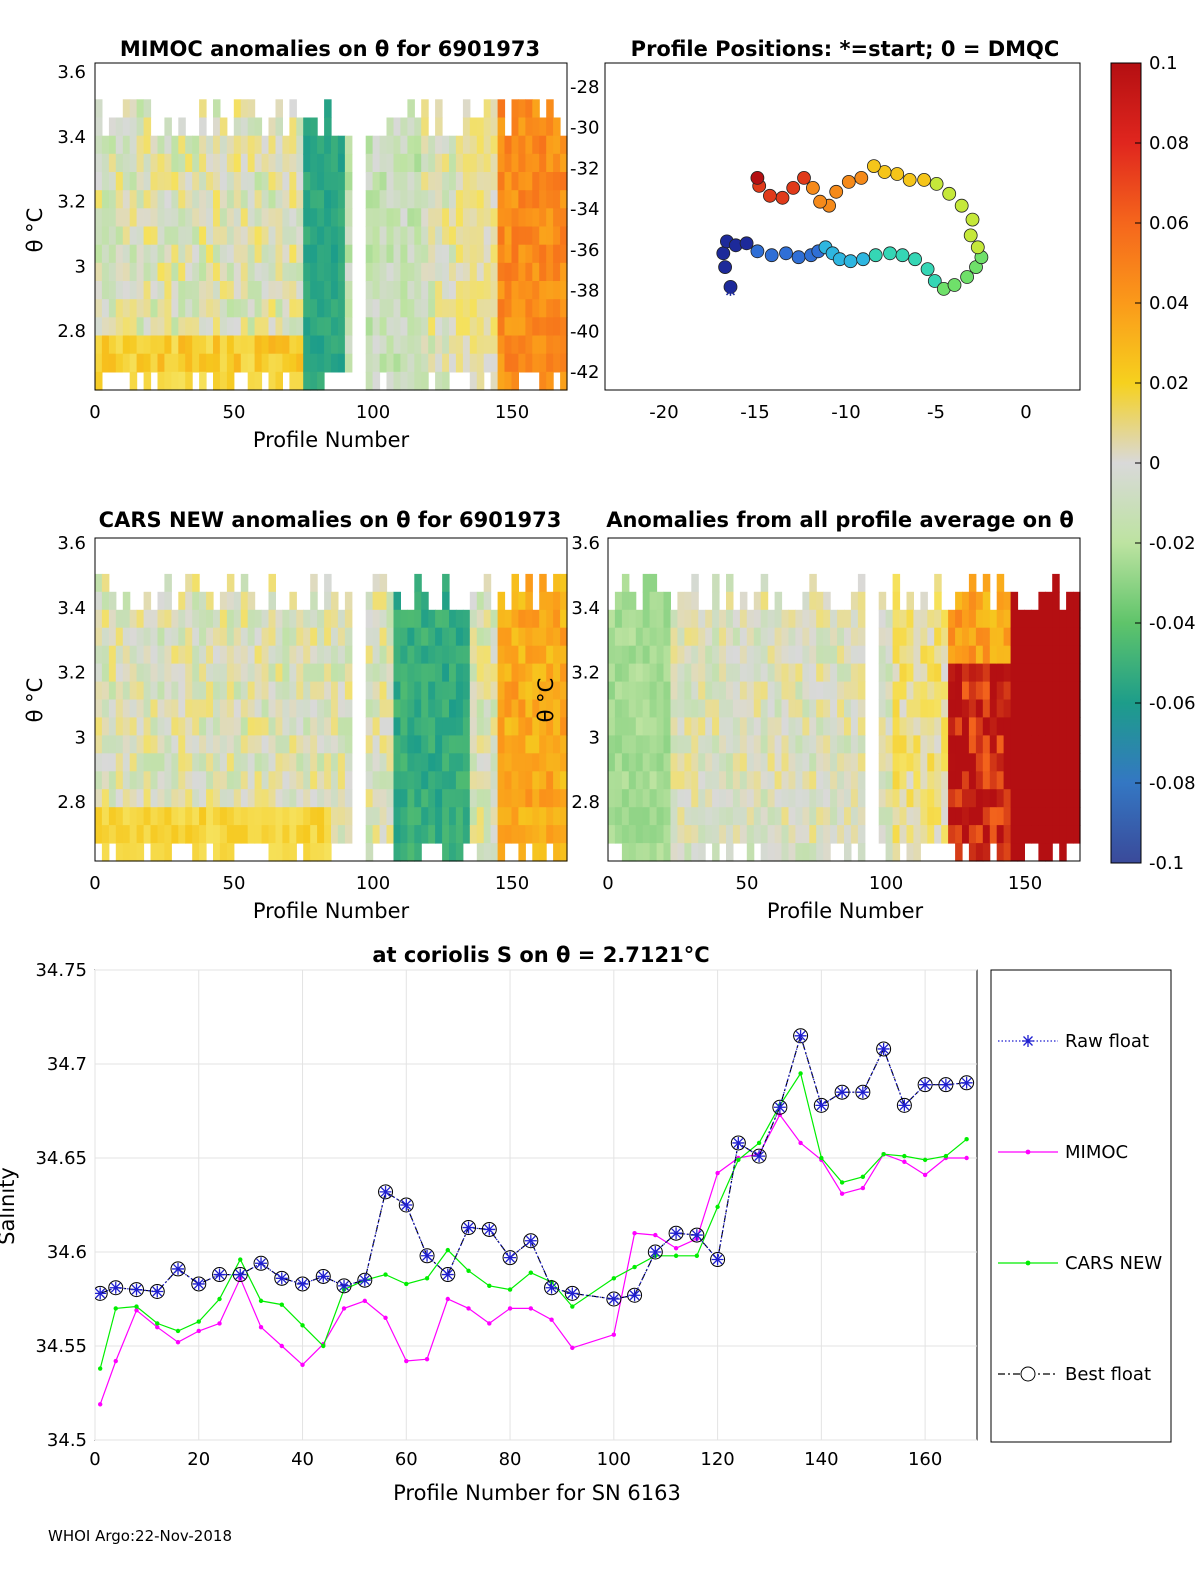  I want to click on mimoc-heatmap, so click(331, 245).